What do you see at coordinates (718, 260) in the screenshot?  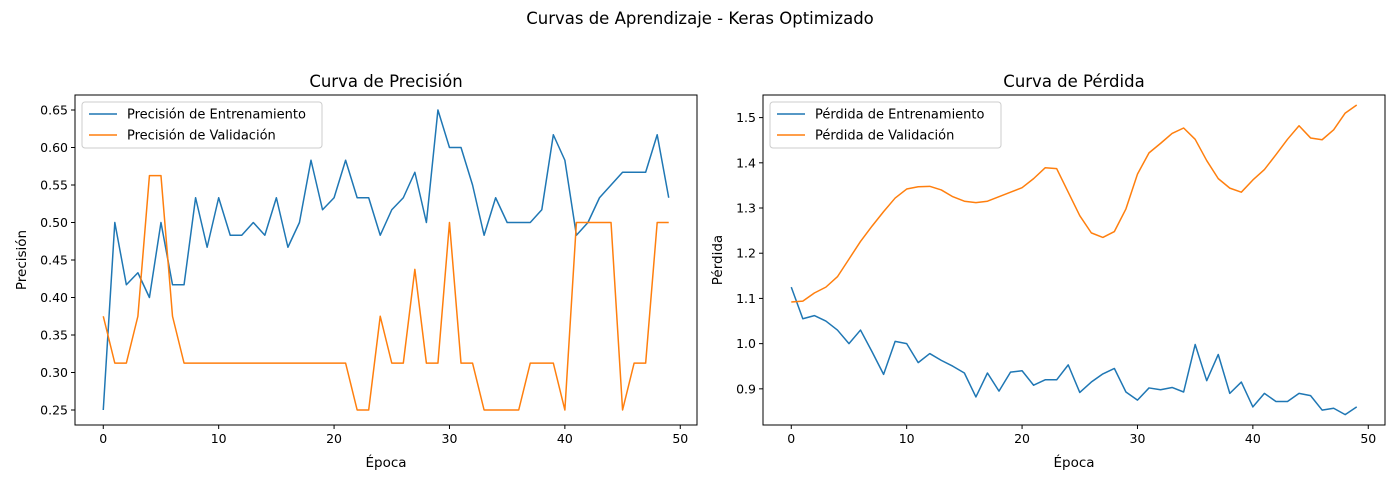 I see `loss-y-axis-label: Pérdida` at bounding box center [718, 260].